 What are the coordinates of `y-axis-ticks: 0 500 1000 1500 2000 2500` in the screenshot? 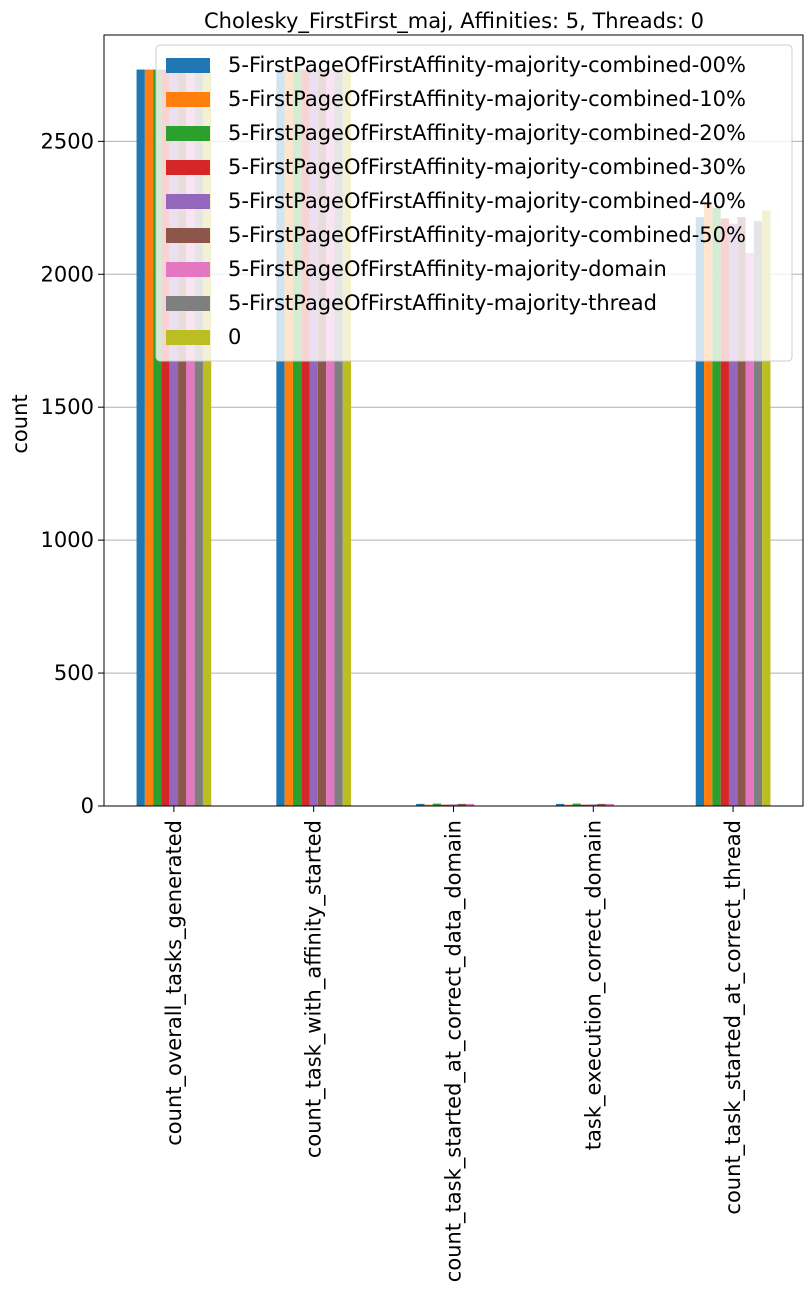 It's located at (72, 473).